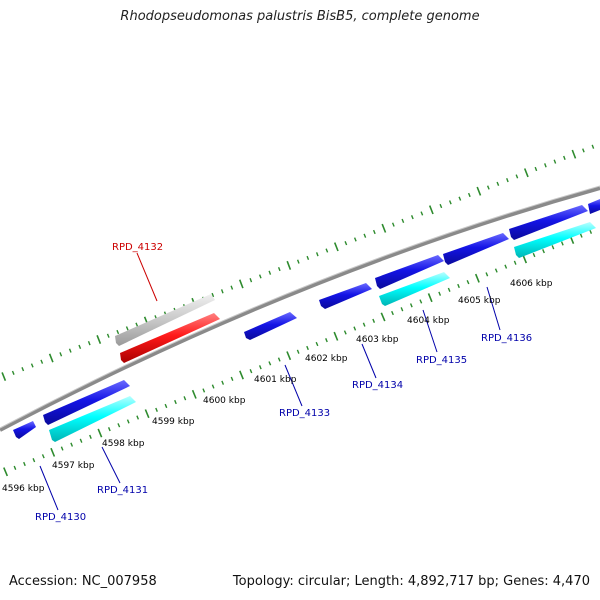 This screenshot has width=600, height=600. Describe the element at coordinates (122, 490) in the screenshot. I see `gene-label-rpd4131: RPD_4131` at that location.